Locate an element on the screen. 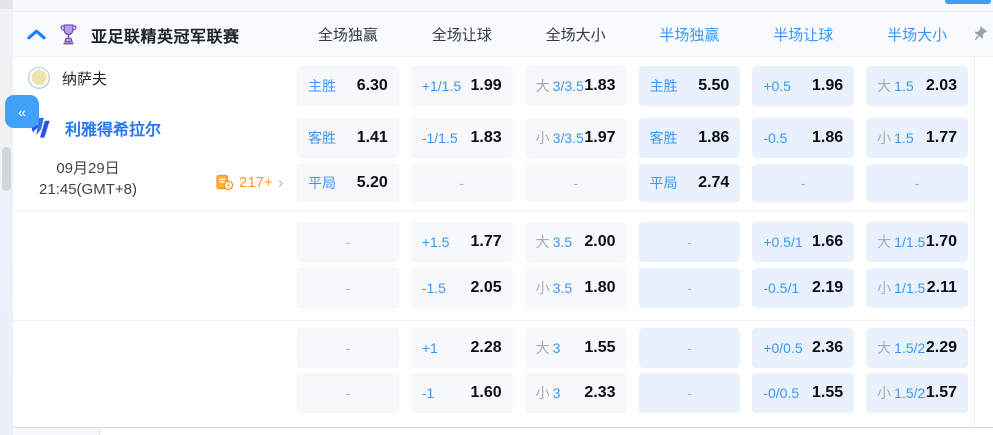 This screenshot has height=435, width=993. odds-cell: +0.5/1 1.66 is located at coordinates (803, 242).